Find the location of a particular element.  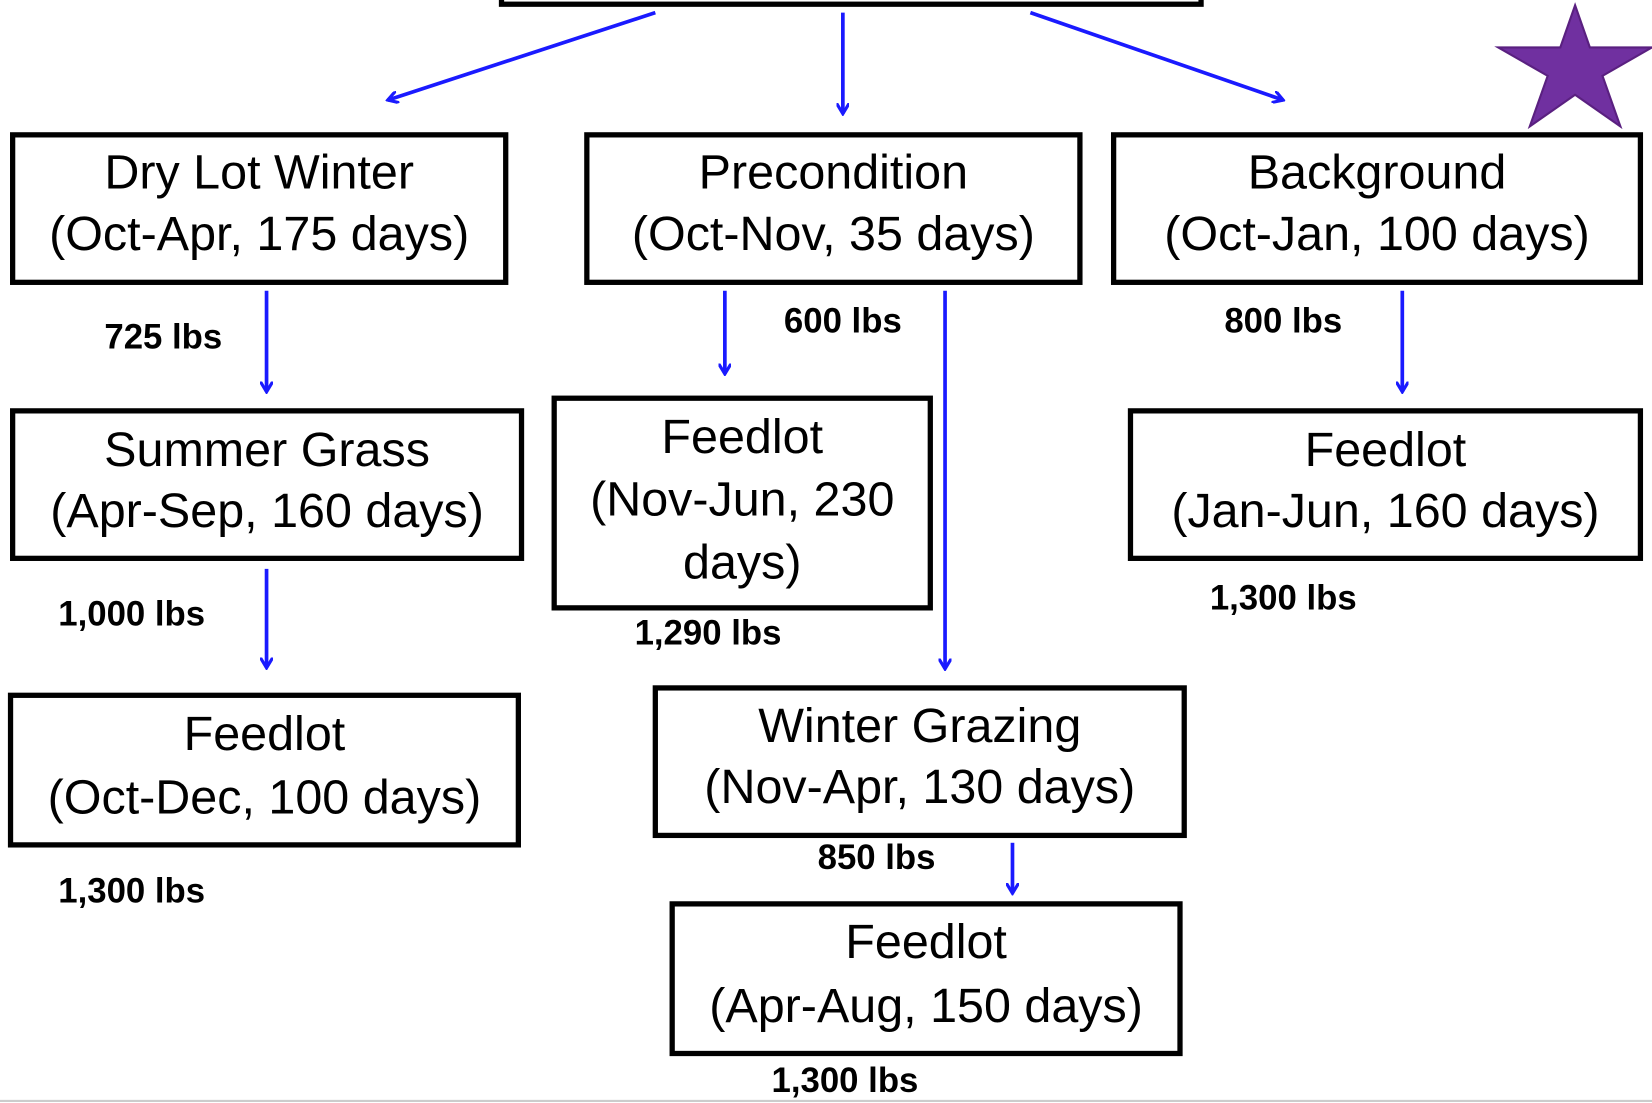

weight-label: 600 lbs is located at coordinates (843, 322).